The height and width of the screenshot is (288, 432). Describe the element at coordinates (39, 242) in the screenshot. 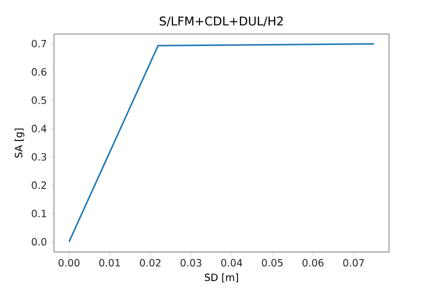

I see `y-tick-label: 0.0` at that location.